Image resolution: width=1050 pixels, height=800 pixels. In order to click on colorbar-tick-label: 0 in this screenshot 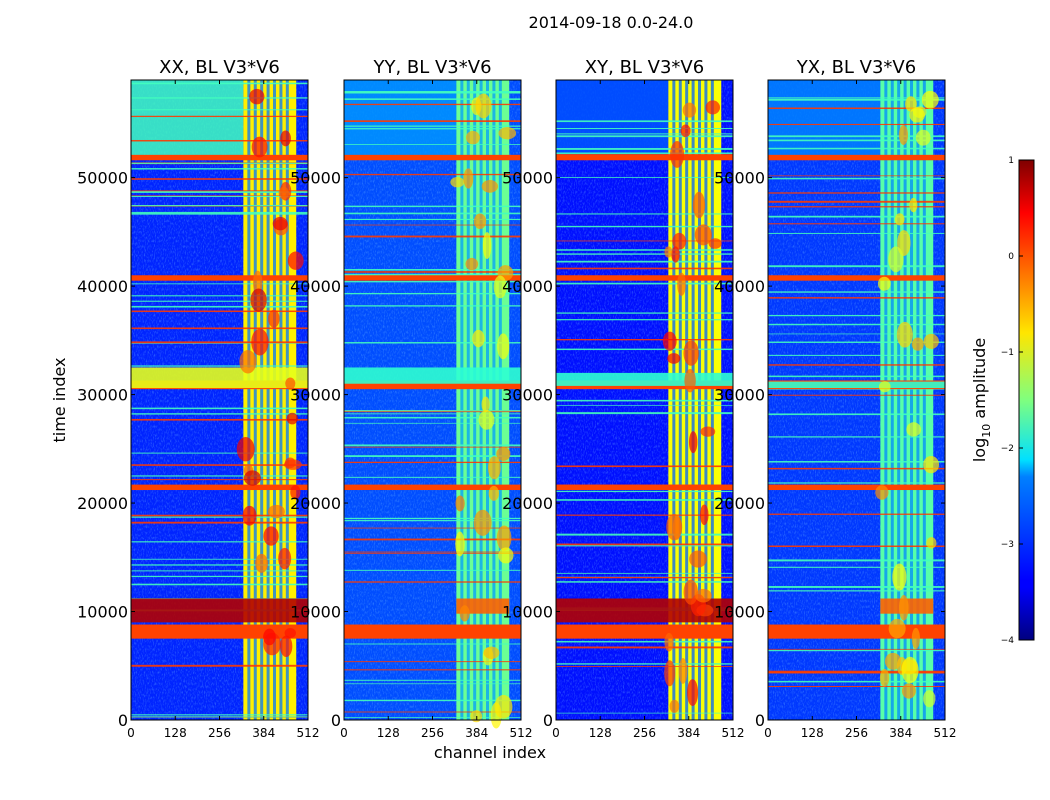, I will do `click(1011, 257)`.